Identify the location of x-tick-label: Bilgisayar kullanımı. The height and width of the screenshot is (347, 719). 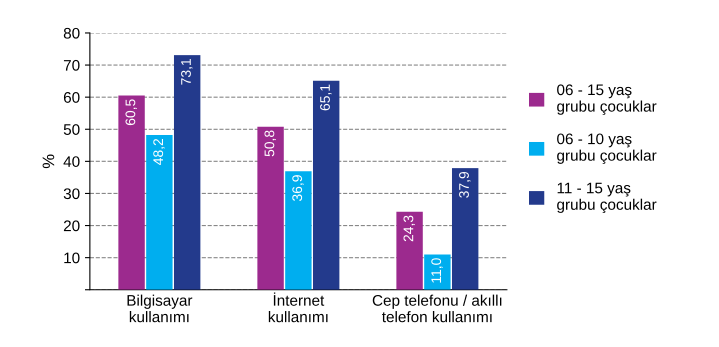
(160, 308).